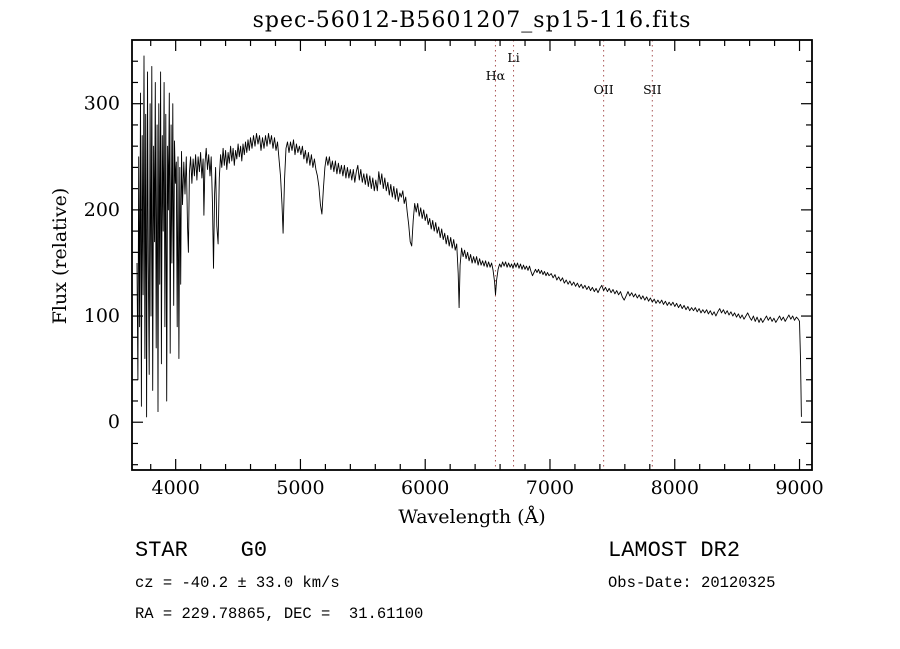 The height and width of the screenshot is (649, 900). I want to click on obs-date-label: Obs-Date: 20120325, so click(692, 583).